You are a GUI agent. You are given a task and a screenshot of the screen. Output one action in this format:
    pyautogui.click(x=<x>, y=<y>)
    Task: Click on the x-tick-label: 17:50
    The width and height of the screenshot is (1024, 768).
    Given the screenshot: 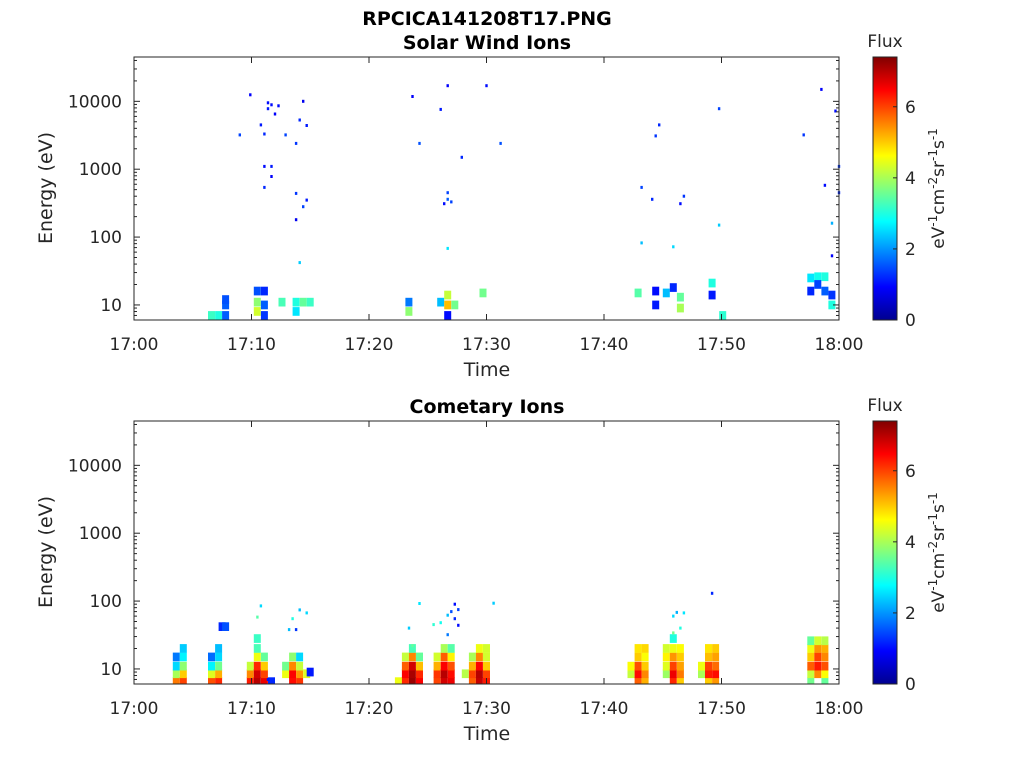 What is the action you would take?
    pyautogui.click(x=721, y=345)
    